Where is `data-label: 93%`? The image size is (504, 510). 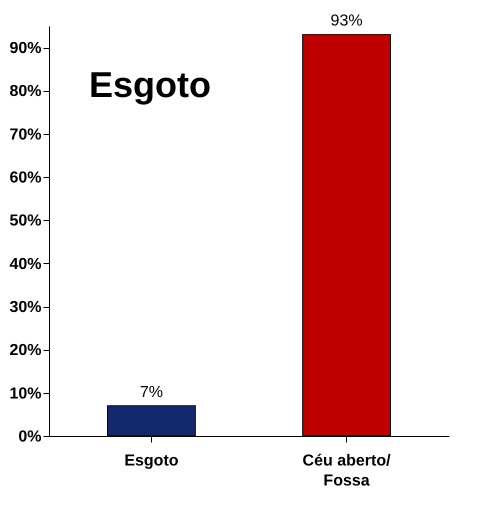 data-label: 93% is located at coordinates (346, 21).